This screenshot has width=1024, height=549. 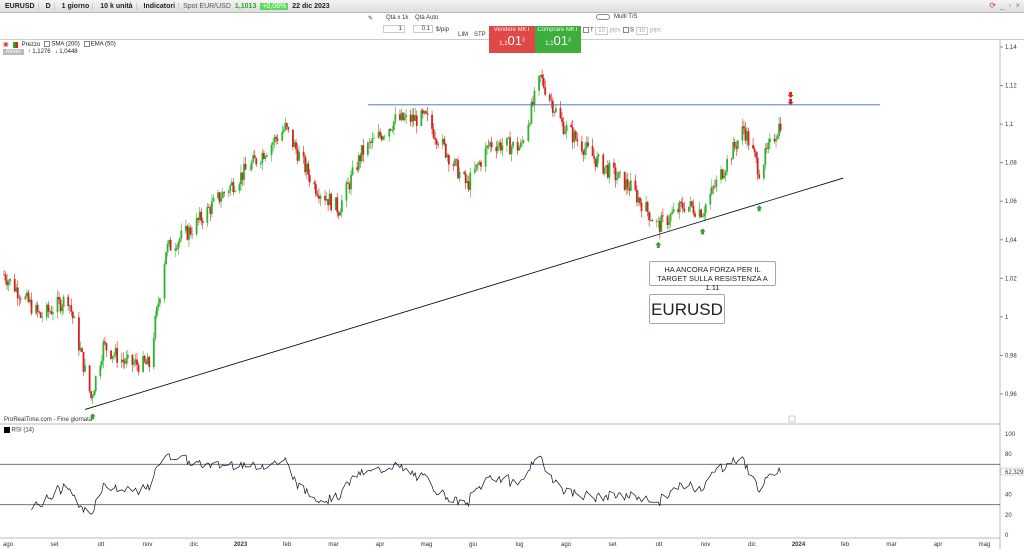 What do you see at coordinates (1012, 471) in the screenshot?
I see `rsi-last-box` at bounding box center [1012, 471].